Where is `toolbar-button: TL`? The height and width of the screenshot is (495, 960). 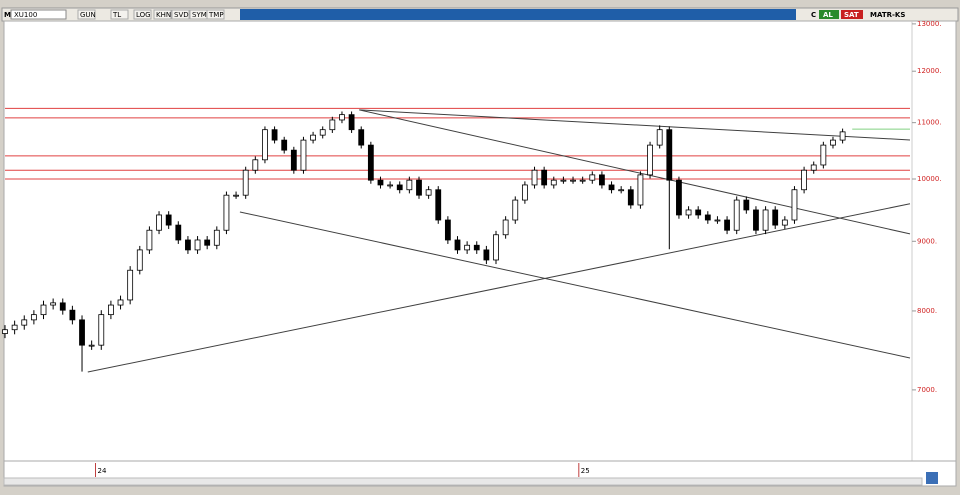 toolbar-button: TL is located at coordinates (116, 15).